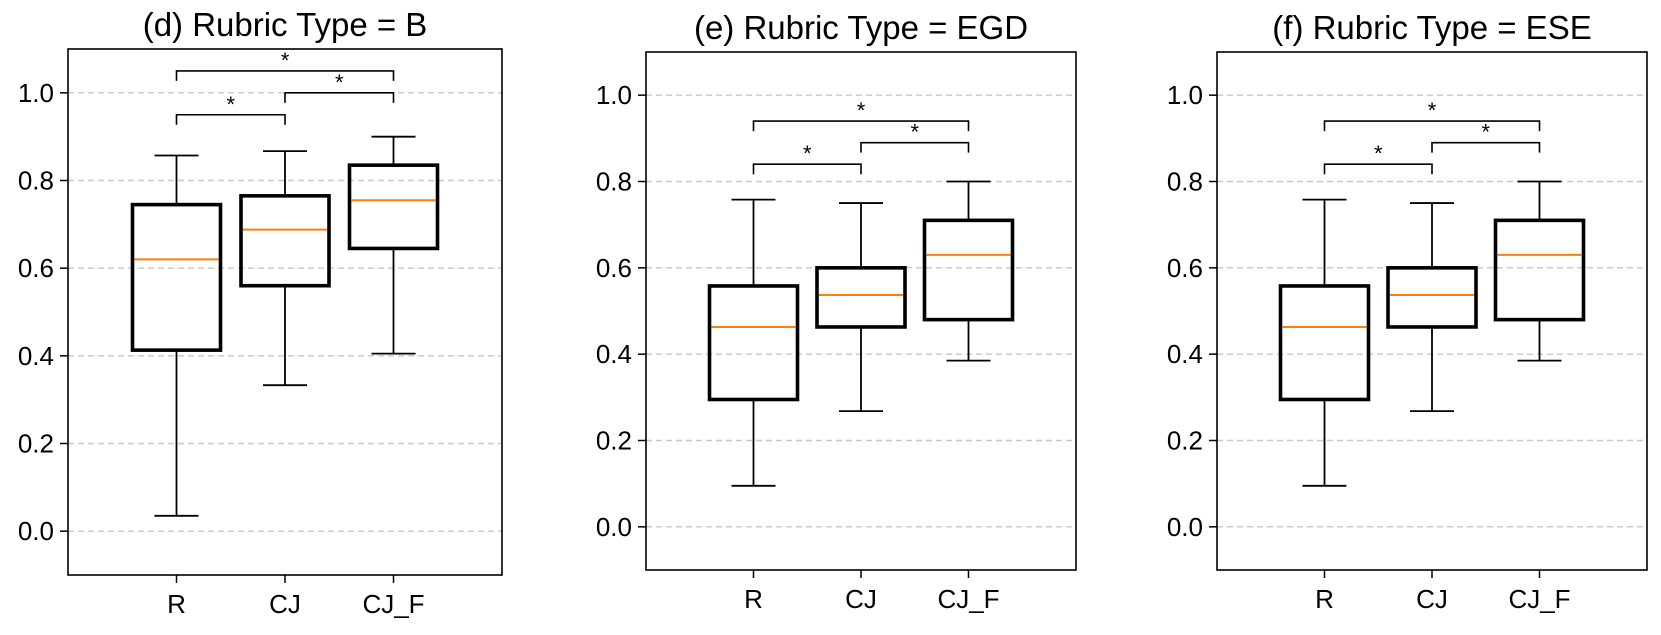 This screenshot has width=1661, height=635. What do you see at coordinates (861, 27) in the screenshot?
I see `panel-title: (e) Rubric Type = EGD` at bounding box center [861, 27].